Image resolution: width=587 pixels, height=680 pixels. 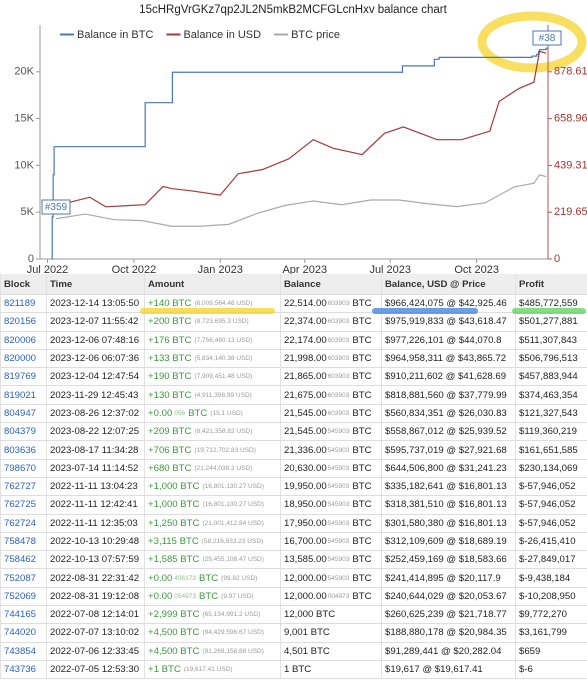 I want to click on table-cell: 18,950.00 545903 BTC, so click(x=330, y=505).